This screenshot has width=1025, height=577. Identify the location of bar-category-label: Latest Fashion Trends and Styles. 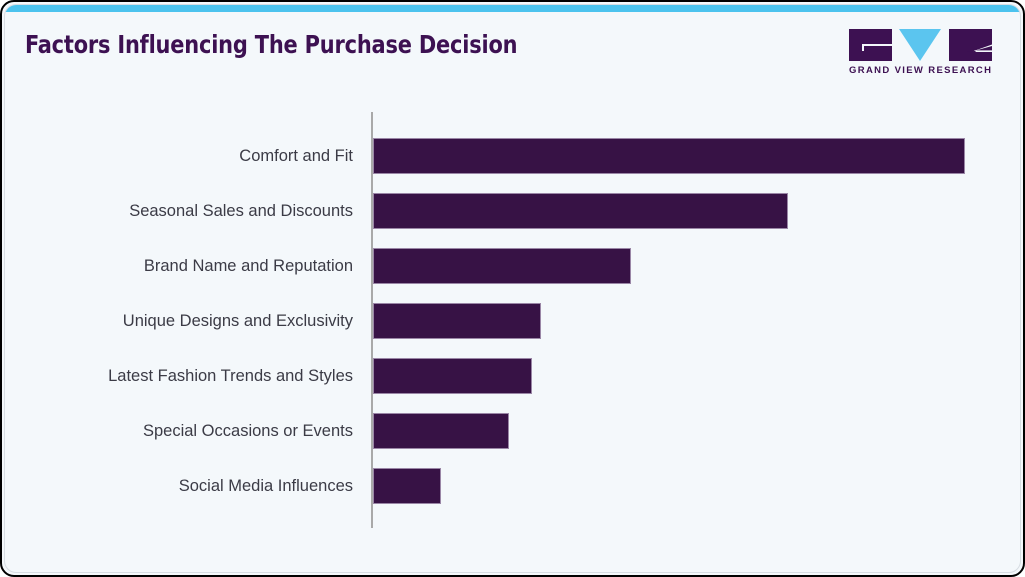
(230, 376).